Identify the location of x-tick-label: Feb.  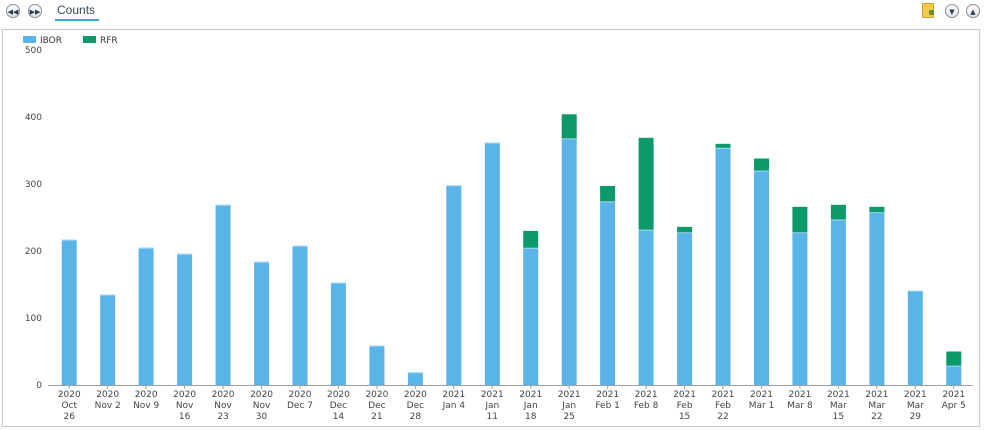
(723, 406).